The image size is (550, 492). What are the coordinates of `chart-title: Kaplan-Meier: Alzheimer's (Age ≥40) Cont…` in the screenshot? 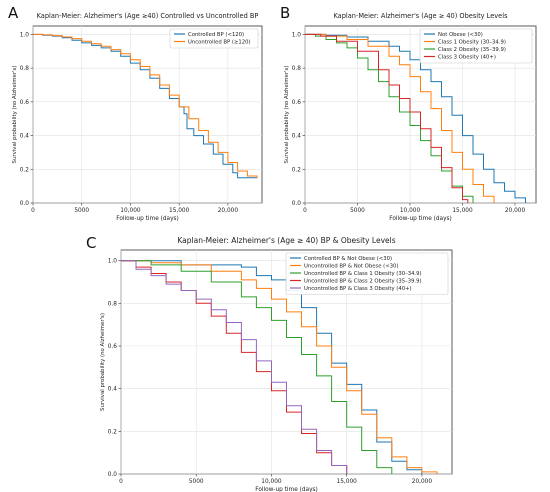 It's located at (148, 16).